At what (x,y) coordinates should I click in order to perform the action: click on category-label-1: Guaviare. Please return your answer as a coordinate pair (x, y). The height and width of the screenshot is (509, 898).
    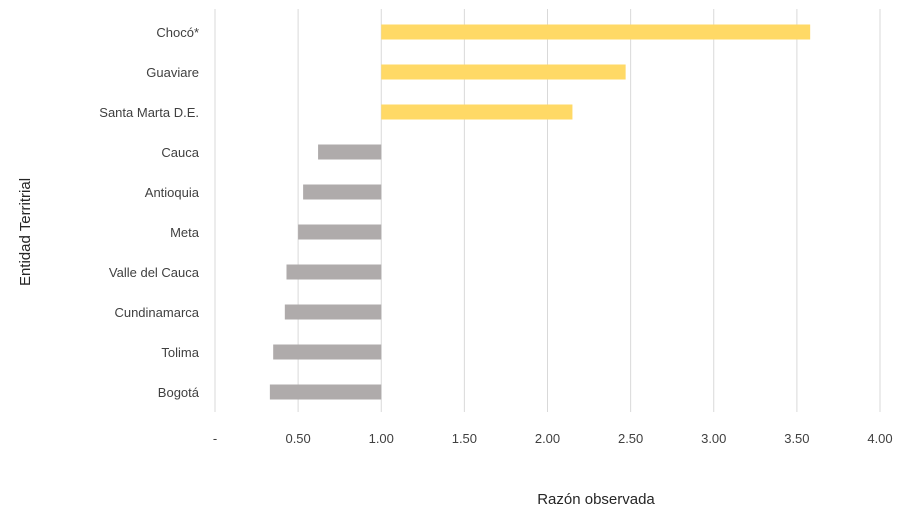
    Looking at the image, I should click on (172, 72).